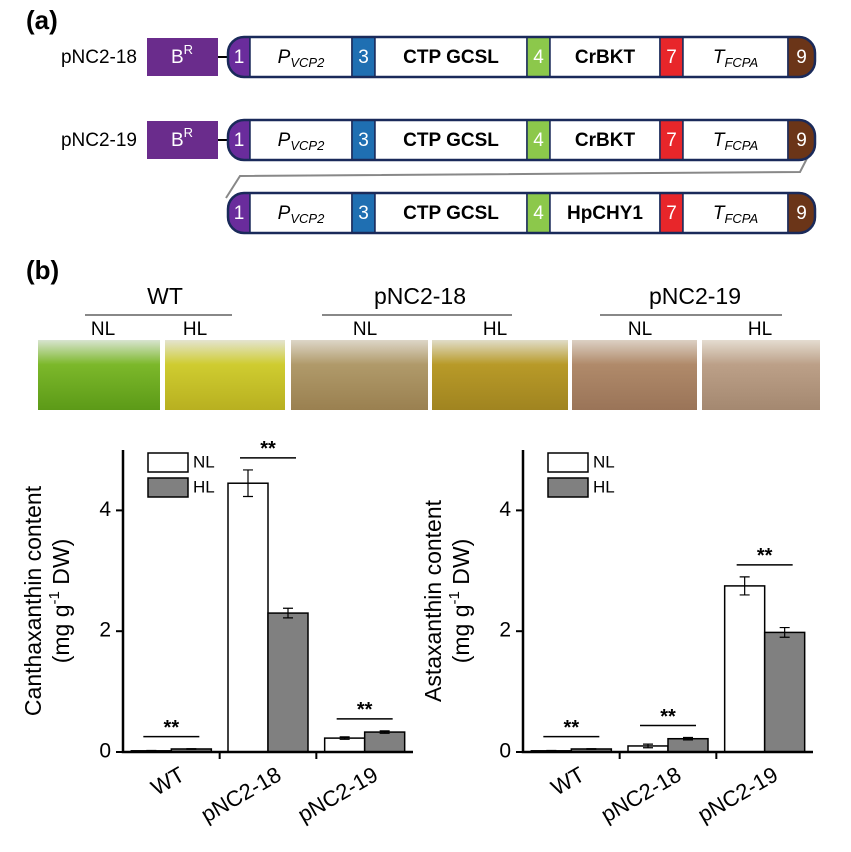  What do you see at coordinates (105, 509) in the screenshot?
I see `y-tick-label: 4` at bounding box center [105, 509].